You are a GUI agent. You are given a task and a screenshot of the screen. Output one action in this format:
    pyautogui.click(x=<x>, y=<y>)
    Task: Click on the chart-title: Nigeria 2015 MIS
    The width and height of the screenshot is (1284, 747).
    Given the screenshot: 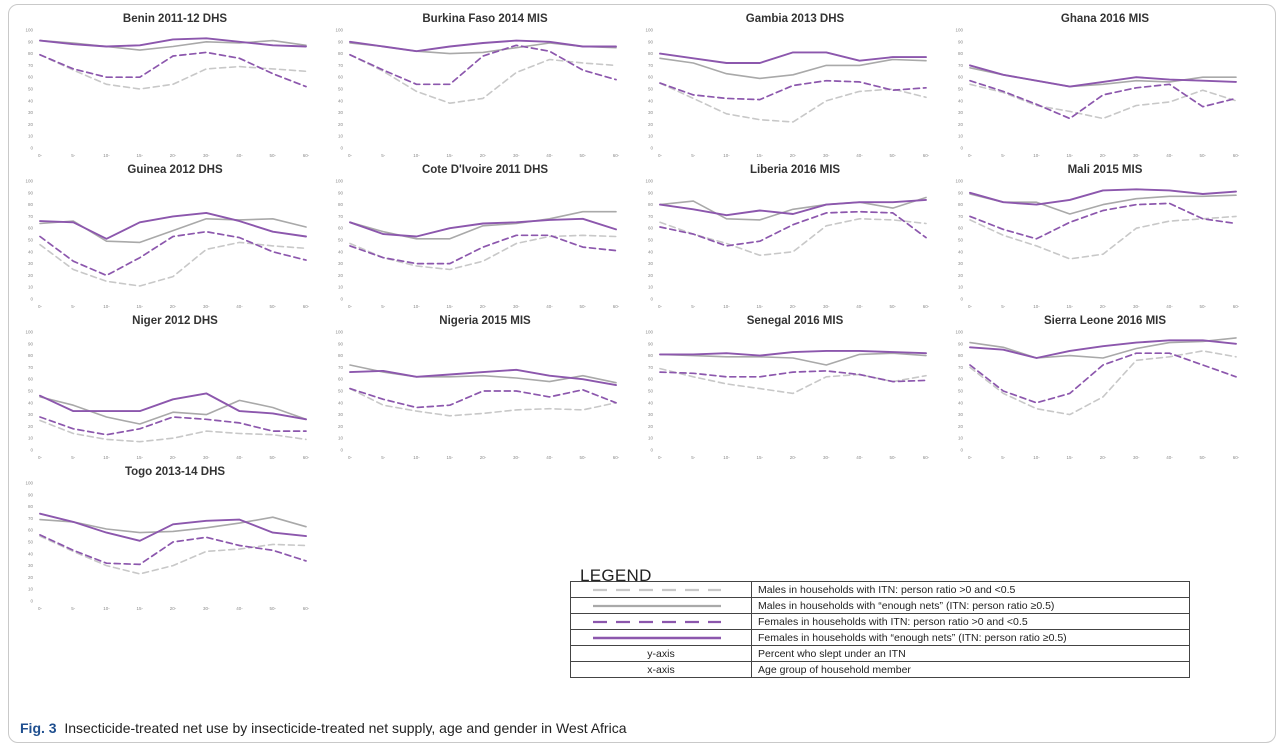 What is the action you would take?
    pyautogui.click(x=485, y=321)
    